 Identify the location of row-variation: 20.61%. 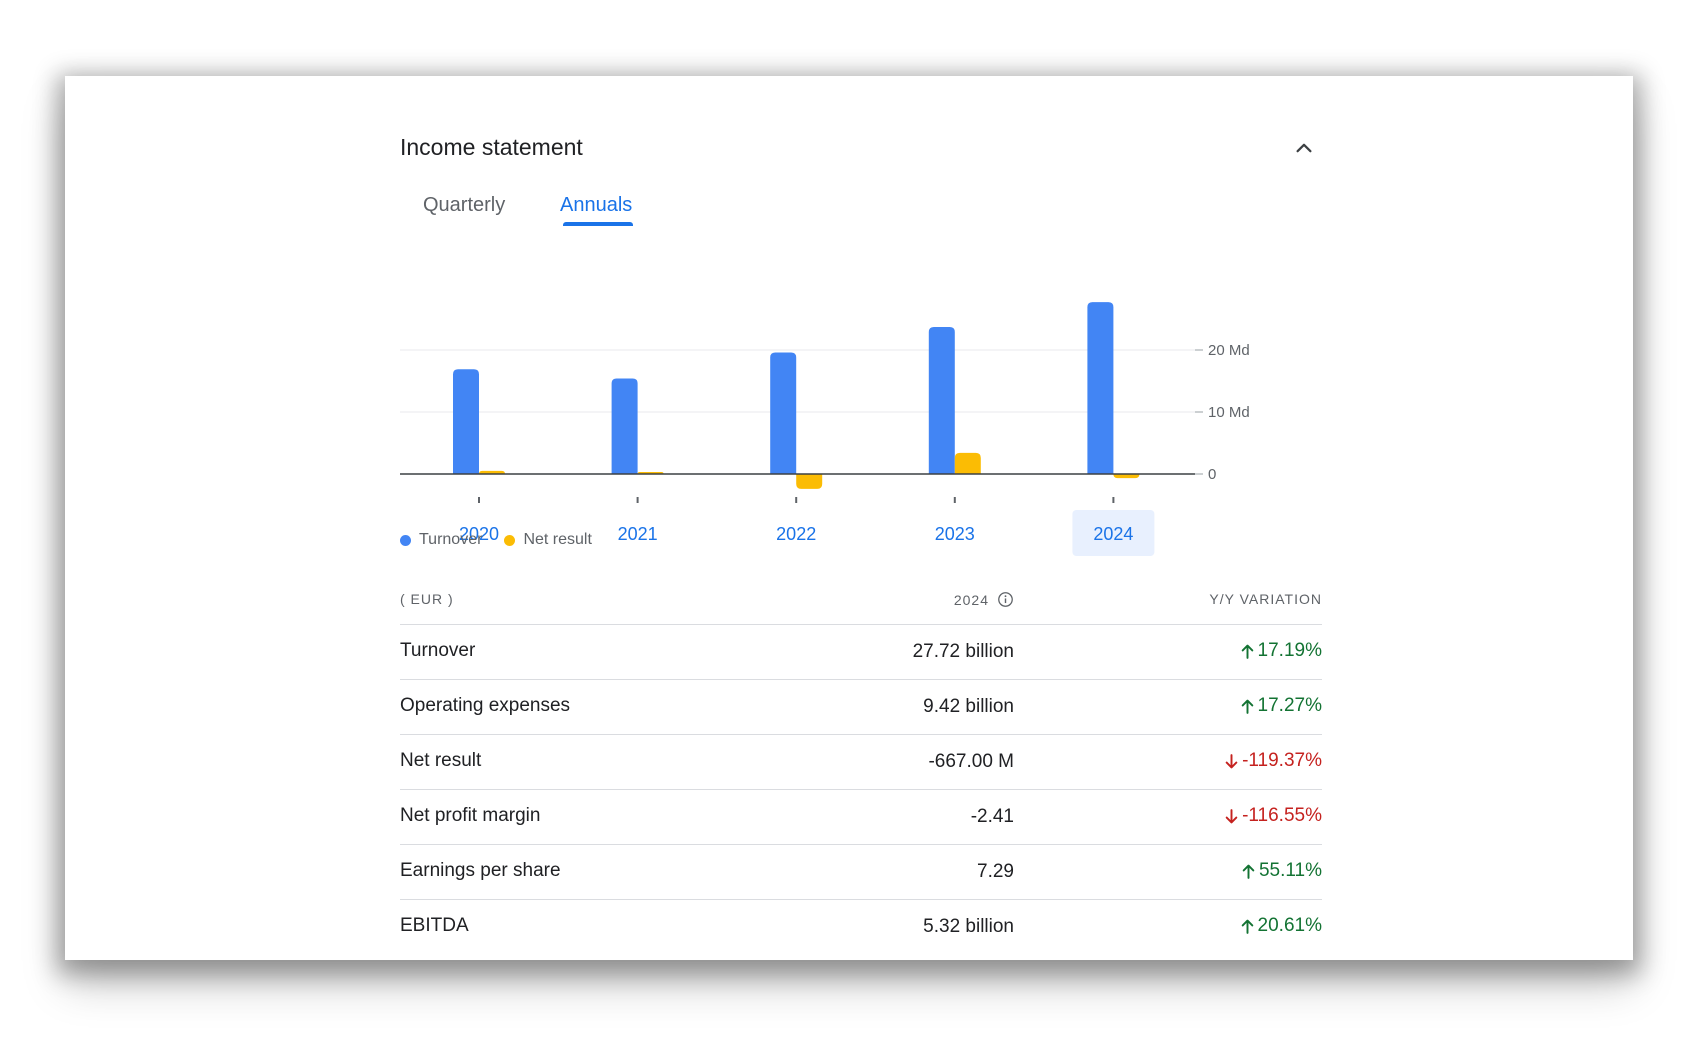
(1281, 926).